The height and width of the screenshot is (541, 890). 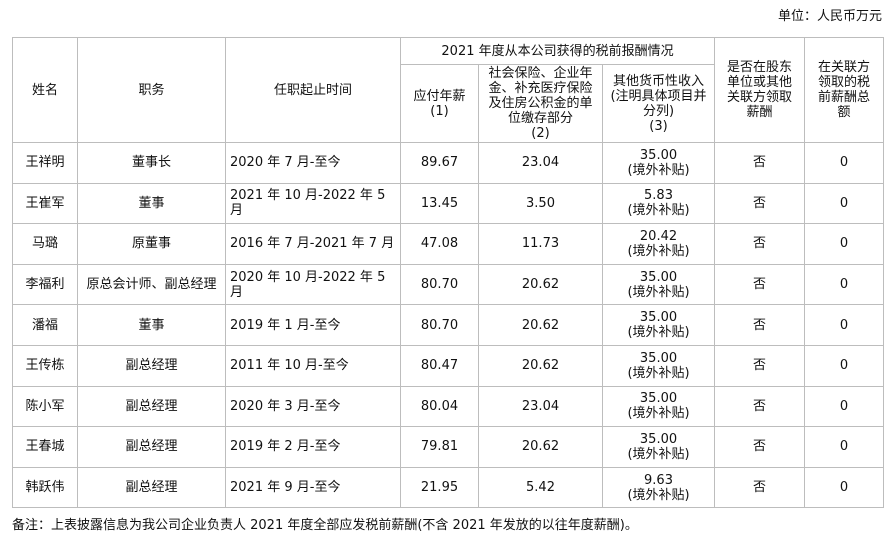 What do you see at coordinates (658, 96) in the screenshot?
I see `header-other-text: 其他货币性收入(注明具体项目并分列)` at bounding box center [658, 96].